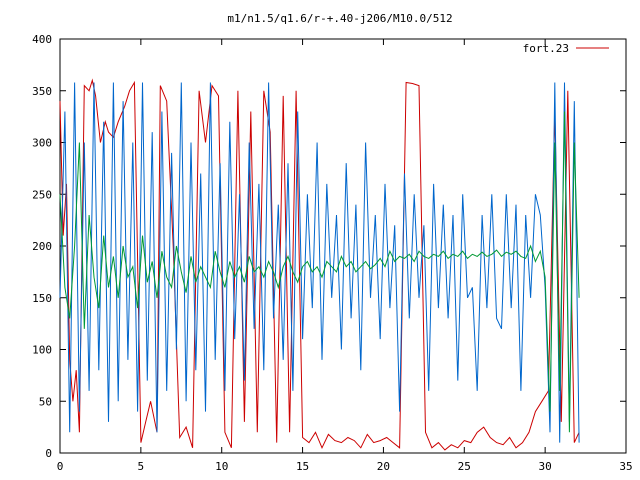  Describe the element at coordinates (42, 39) in the screenshot. I see `y-tick-label: 400` at that location.